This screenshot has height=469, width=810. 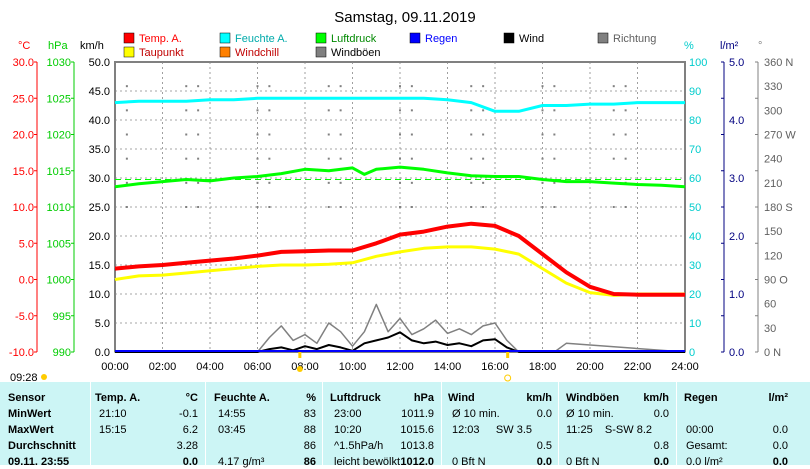 I want to click on pressure-time: 10:20, so click(x=348, y=430).